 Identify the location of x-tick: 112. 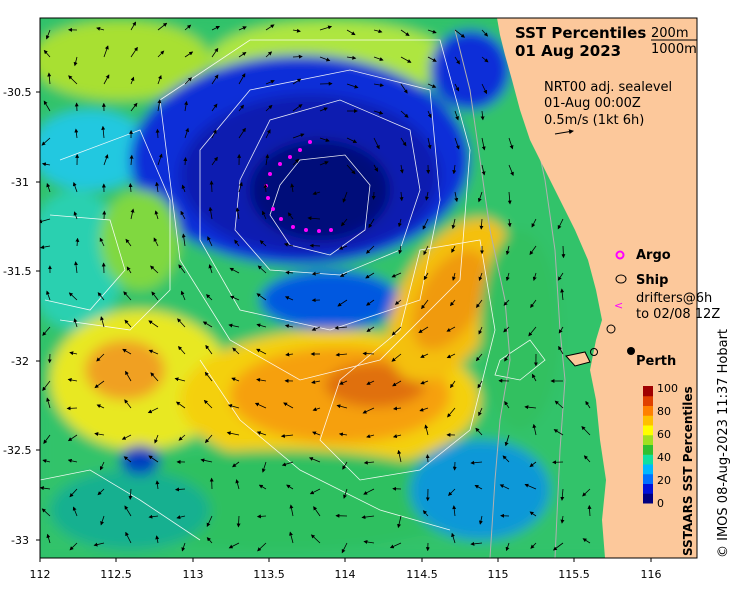
(40, 574).